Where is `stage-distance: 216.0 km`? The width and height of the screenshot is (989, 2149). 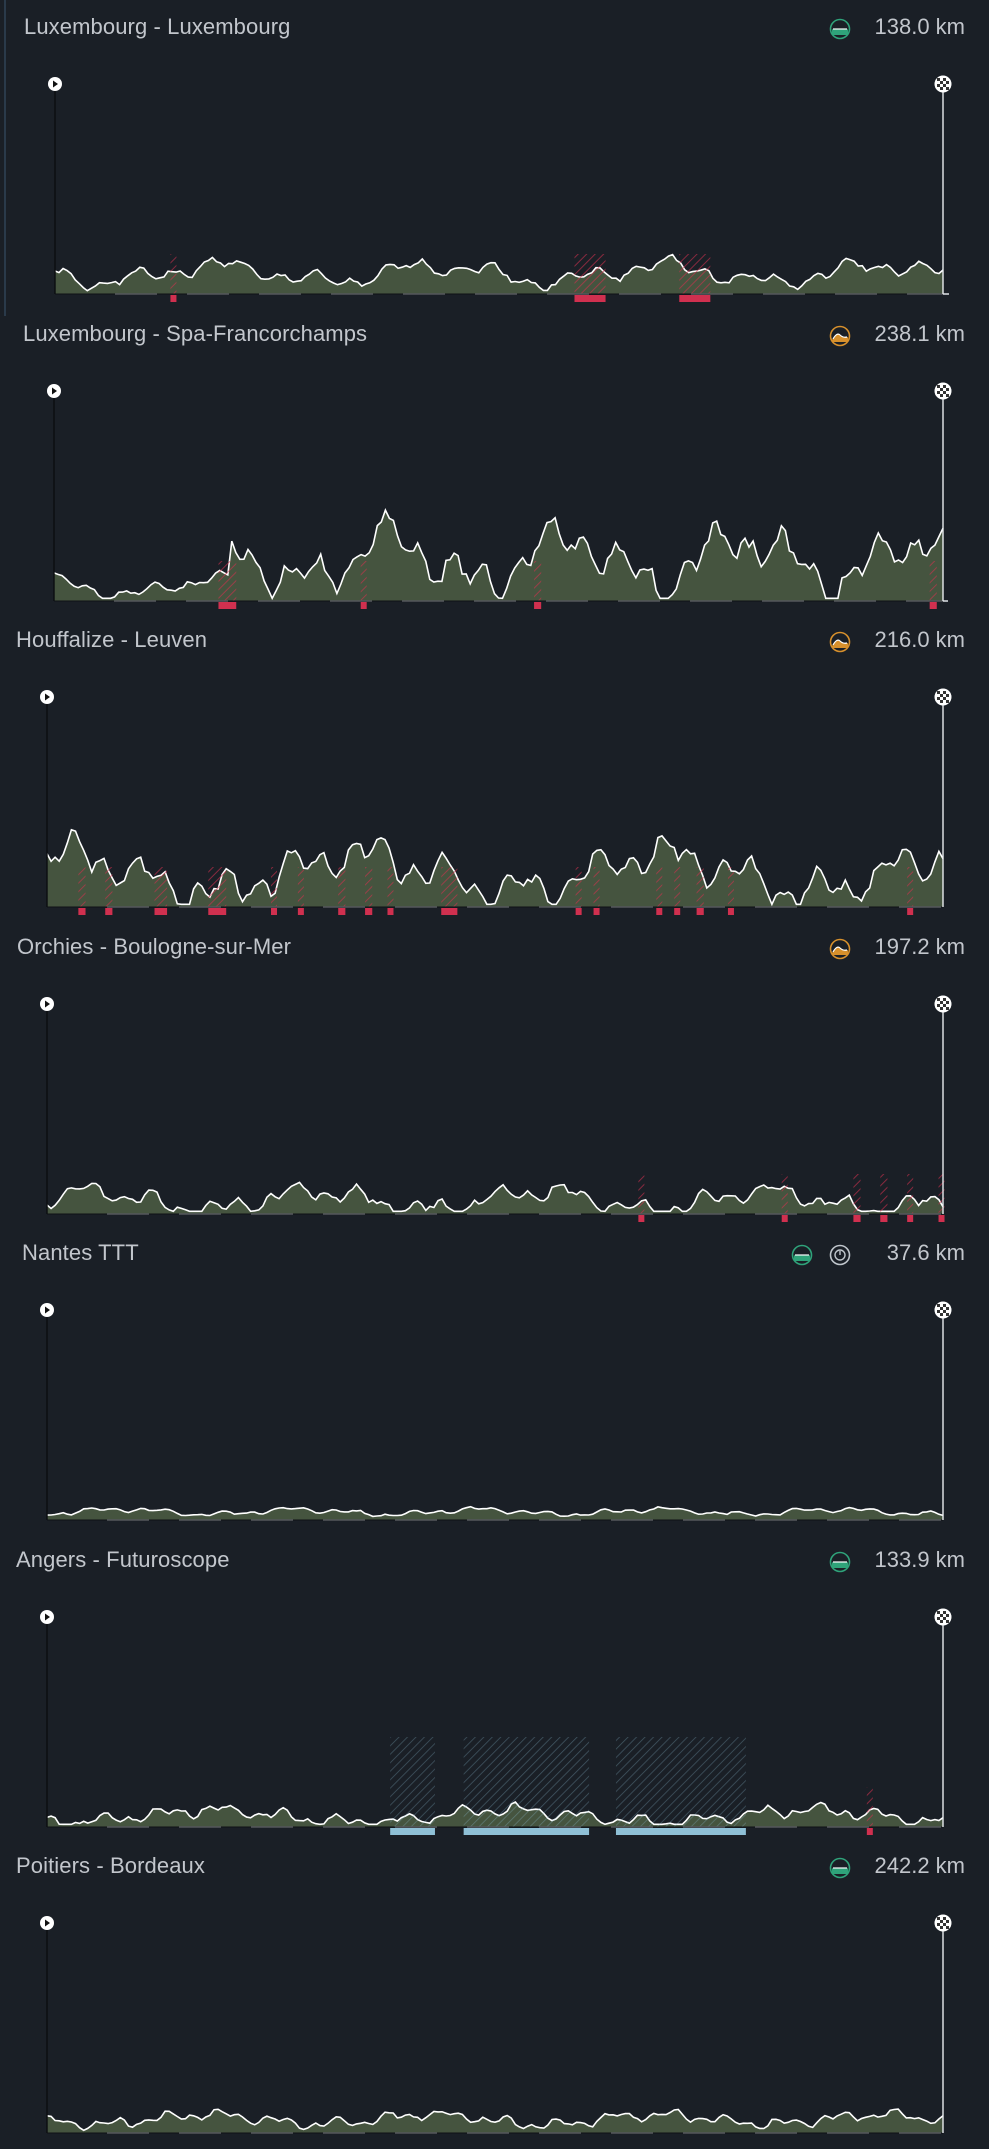
stage-distance: 216.0 km is located at coordinates (920, 639).